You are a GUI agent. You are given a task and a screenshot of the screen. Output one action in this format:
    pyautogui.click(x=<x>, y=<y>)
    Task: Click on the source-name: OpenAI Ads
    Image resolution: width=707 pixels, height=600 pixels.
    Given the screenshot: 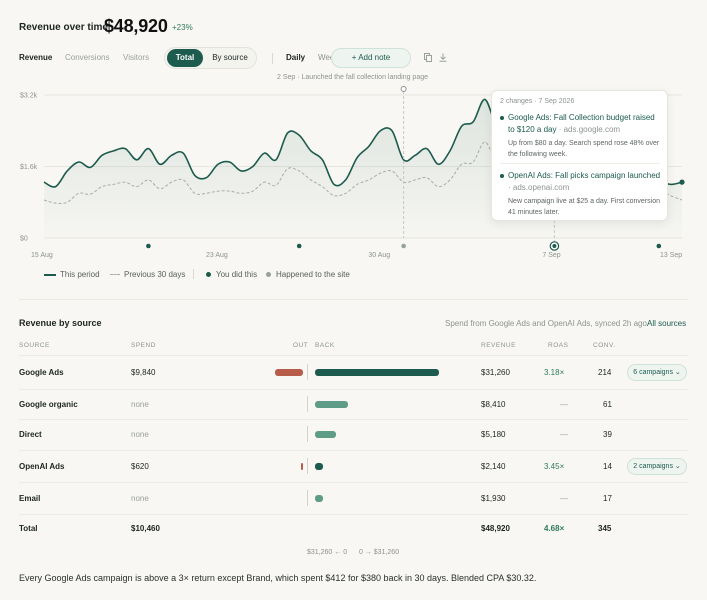 What is the action you would take?
    pyautogui.click(x=42, y=466)
    